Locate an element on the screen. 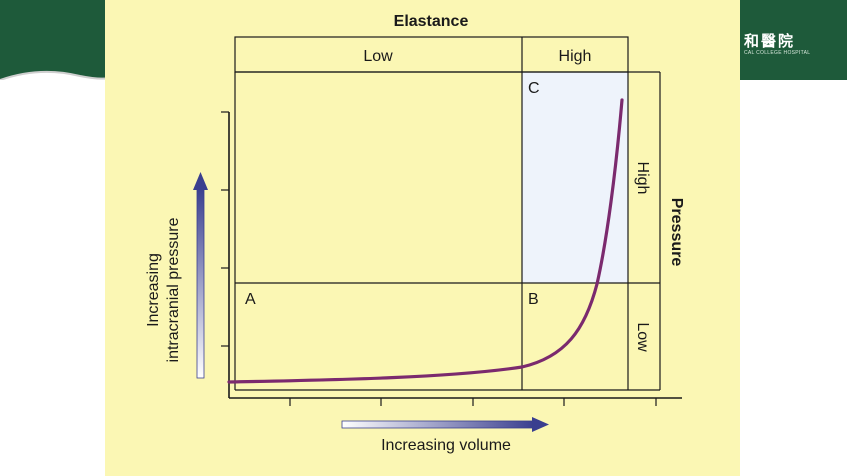 This screenshot has width=847, height=476. region-c-fill is located at coordinates (575, 177).